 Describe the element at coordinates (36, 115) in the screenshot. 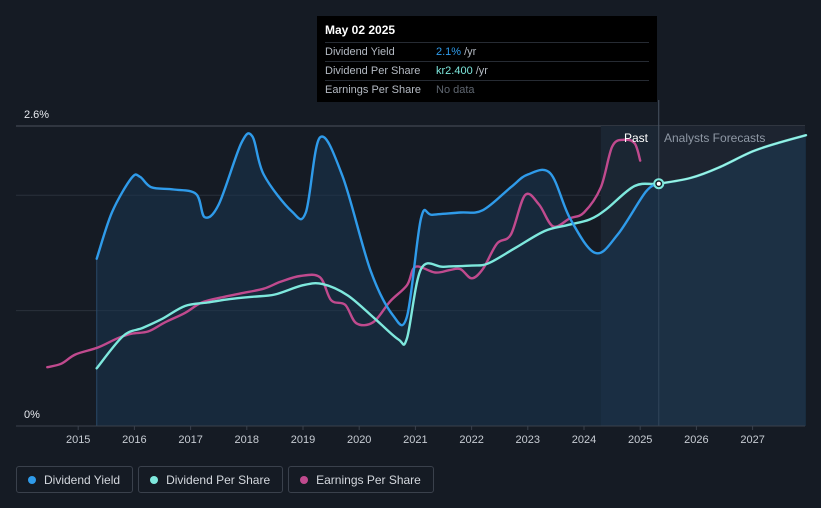

I see `y-tick-top: 2.6%` at that location.